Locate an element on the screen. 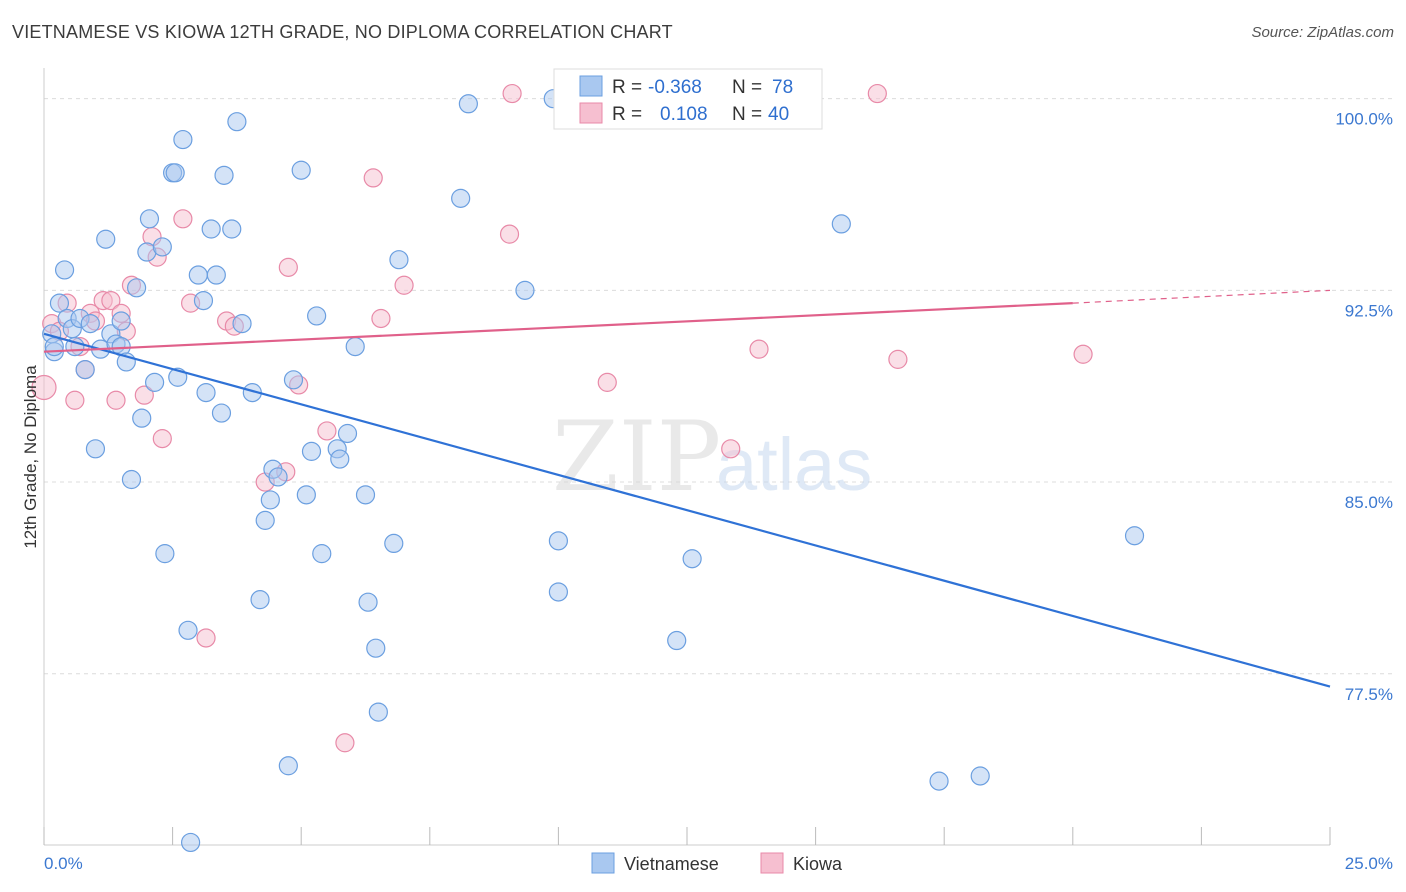 This screenshot has width=1406, height=892. legend-r-label-2: R = is located at coordinates (627, 114).